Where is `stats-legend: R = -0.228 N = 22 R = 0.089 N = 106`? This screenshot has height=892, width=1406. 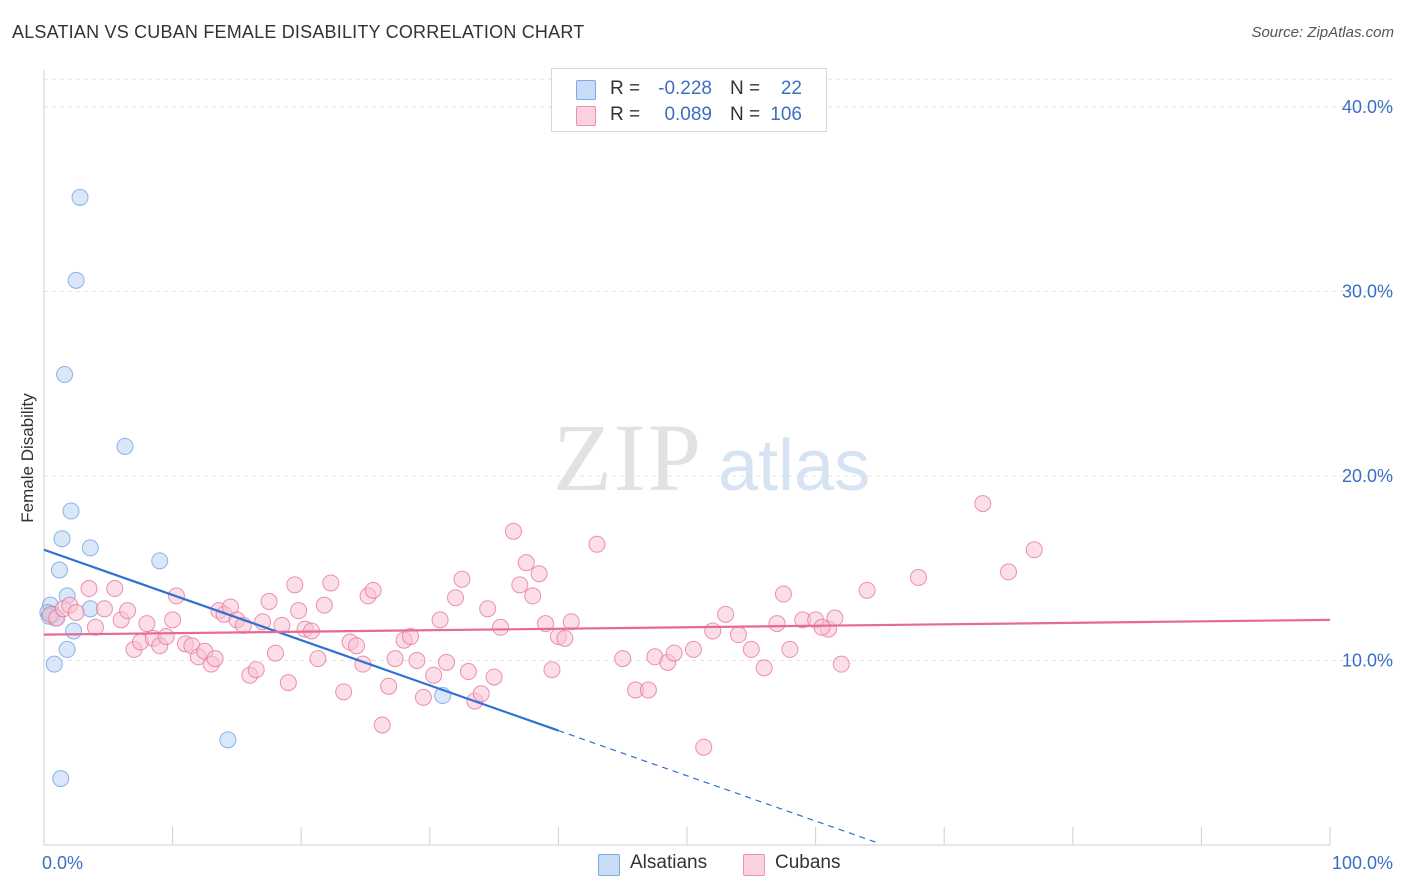
stats-legend: R = -0.228 N = 22 R = 0.089 N = 106 is located at coordinates (689, 100).